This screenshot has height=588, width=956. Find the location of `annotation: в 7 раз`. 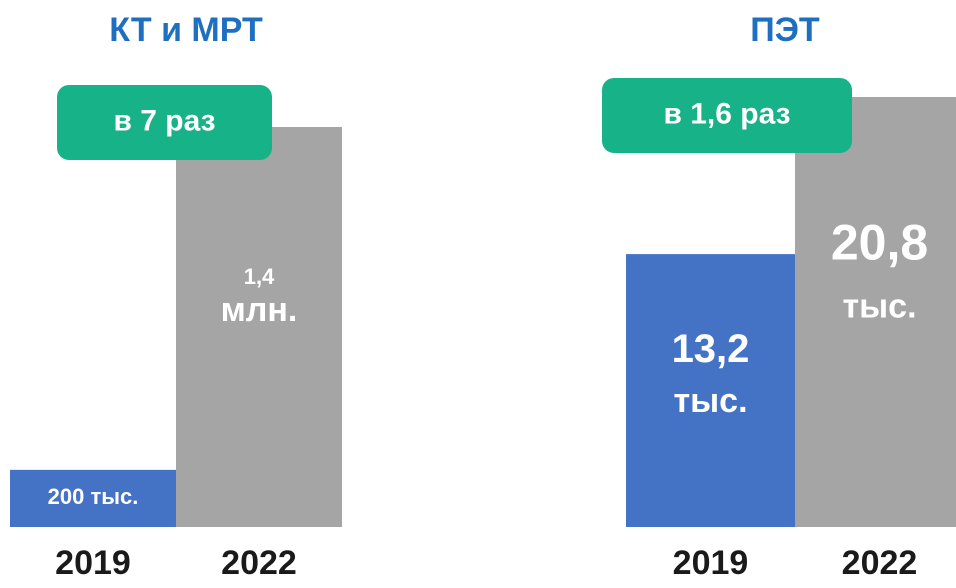

annotation: в 7 раз is located at coordinates (164, 120).